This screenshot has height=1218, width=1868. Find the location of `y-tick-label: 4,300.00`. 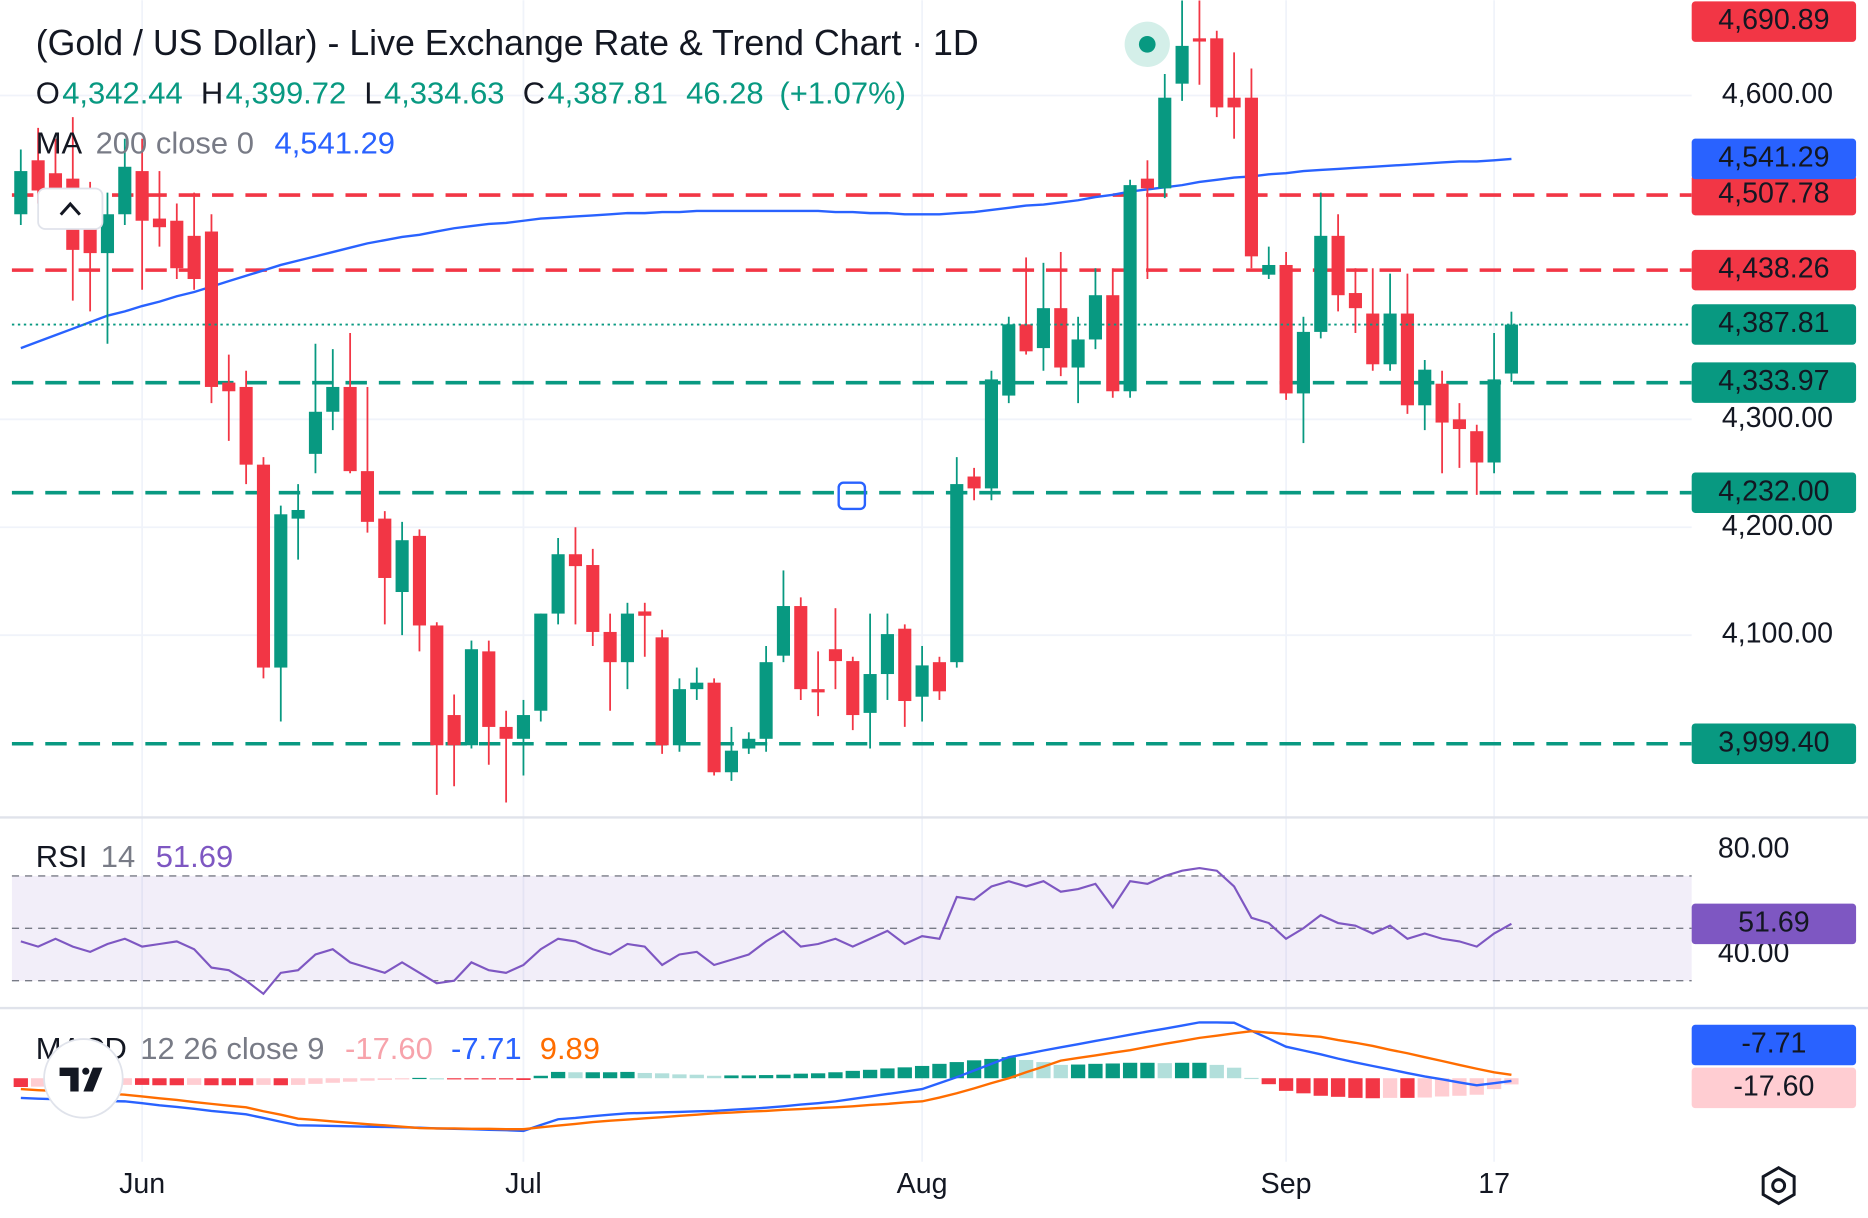

y-tick-label: 4,300.00 is located at coordinates (1777, 418).